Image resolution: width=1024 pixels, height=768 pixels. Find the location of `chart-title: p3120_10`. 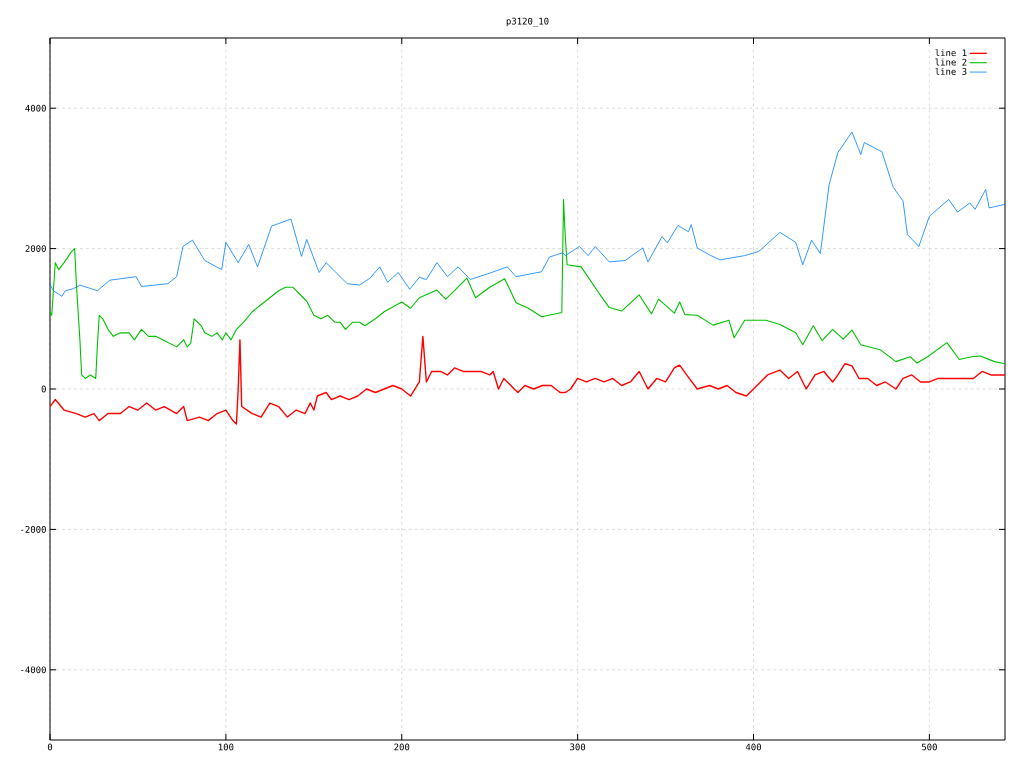

chart-title: p3120_10 is located at coordinates (527, 22).